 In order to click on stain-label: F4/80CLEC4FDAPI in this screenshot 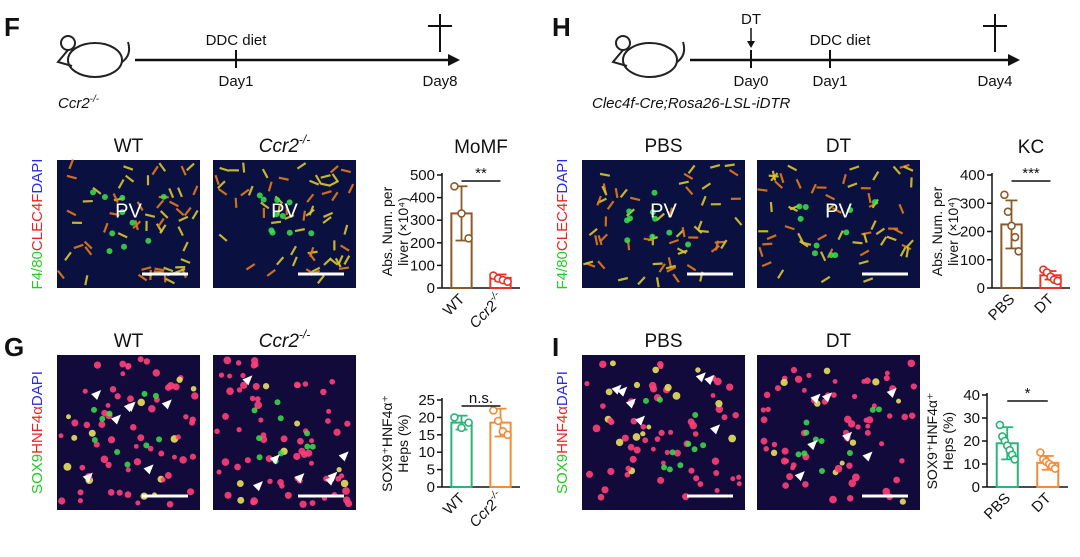, I will do `click(562, 224)`.